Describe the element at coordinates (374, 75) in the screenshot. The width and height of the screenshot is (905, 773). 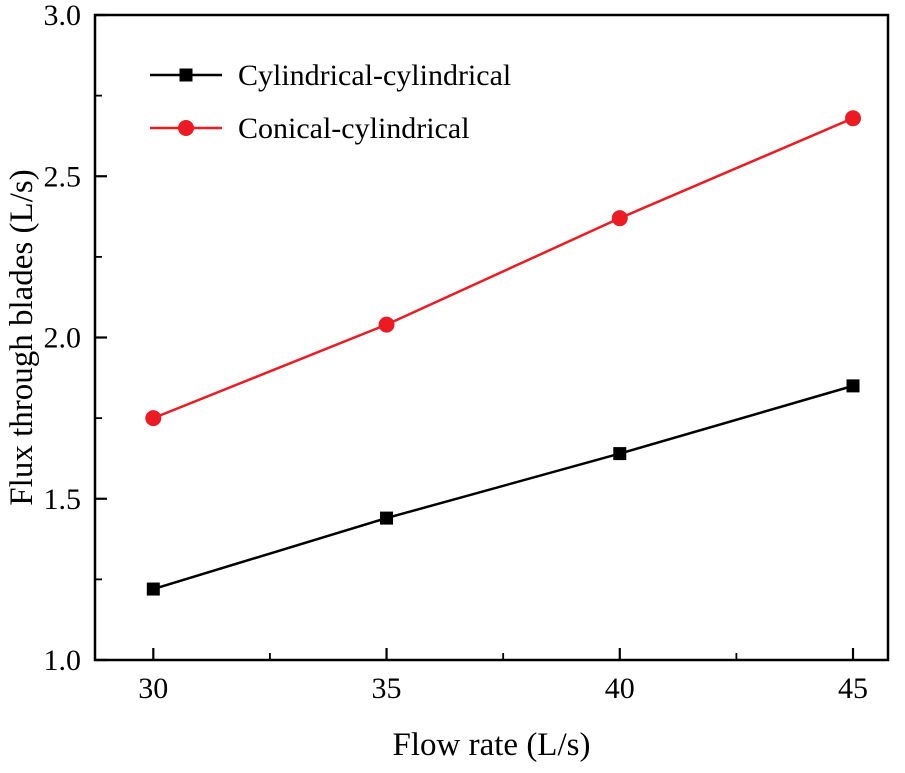
I see `legend-label: Cylindrical-cylindrical` at that location.